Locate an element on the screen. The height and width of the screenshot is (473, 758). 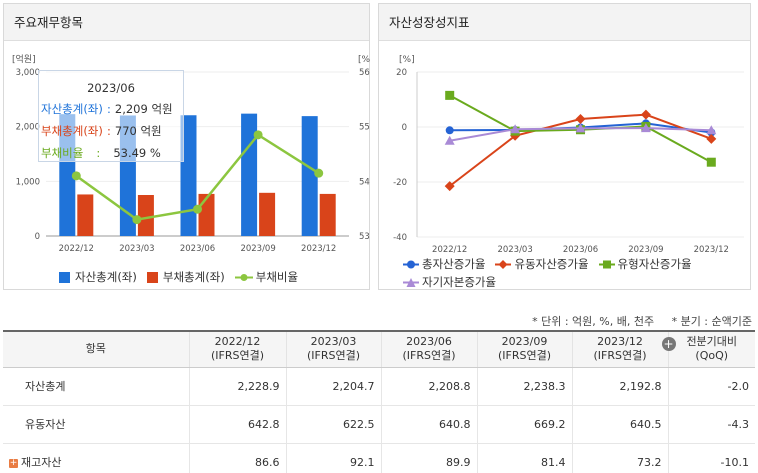
y-tick-label: 20 is located at coordinates (401, 73).